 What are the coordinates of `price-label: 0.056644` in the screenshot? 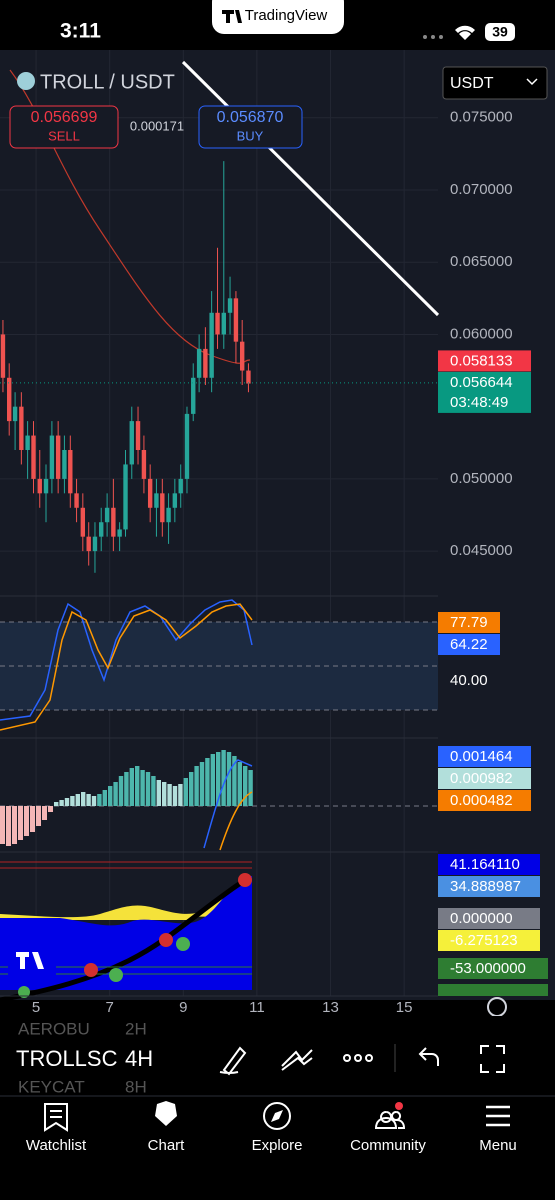 It's located at (481, 382).